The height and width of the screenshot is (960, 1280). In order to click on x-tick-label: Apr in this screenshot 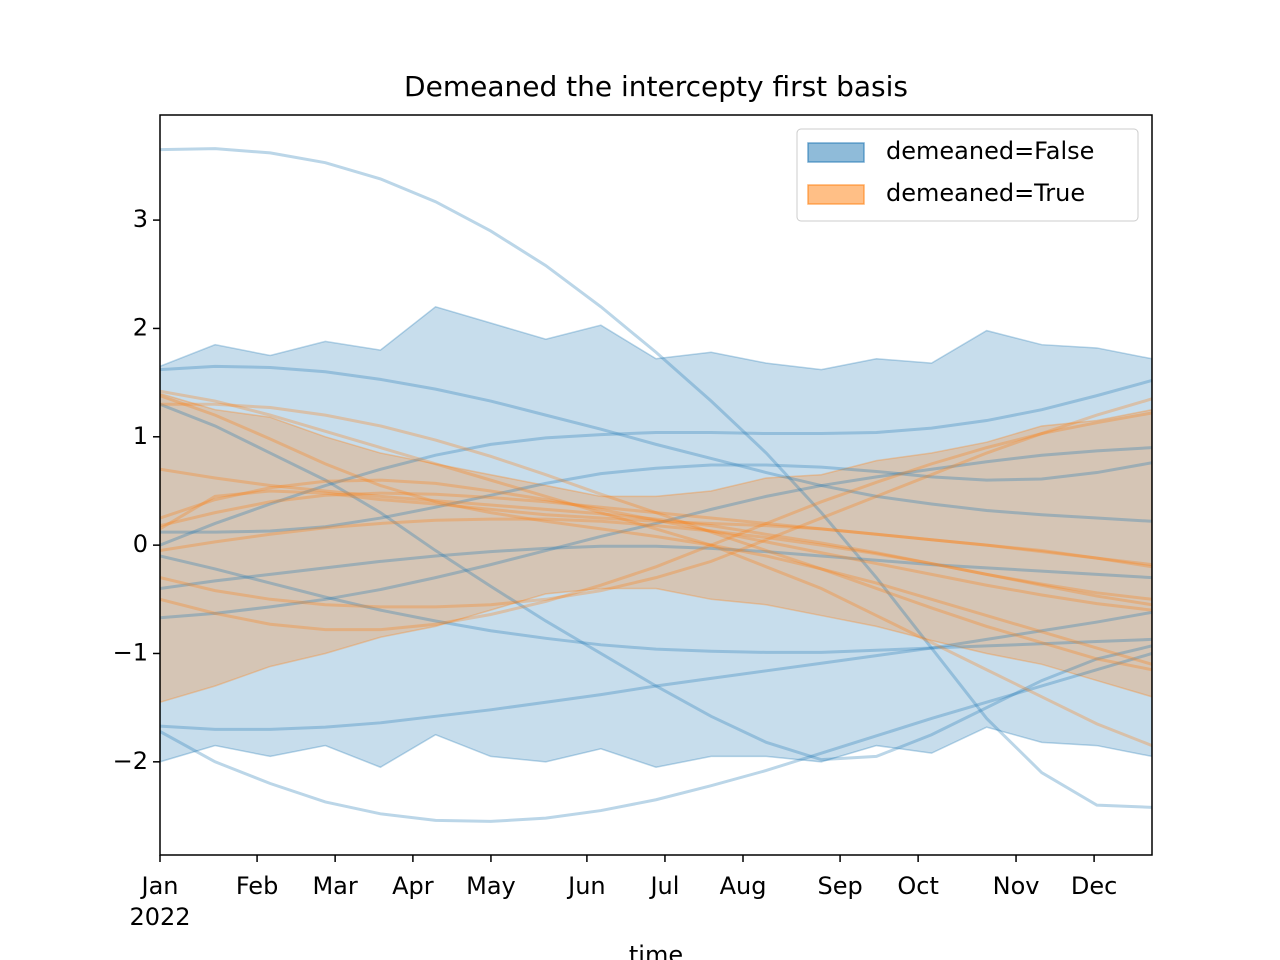, I will do `click(413, 886)`.